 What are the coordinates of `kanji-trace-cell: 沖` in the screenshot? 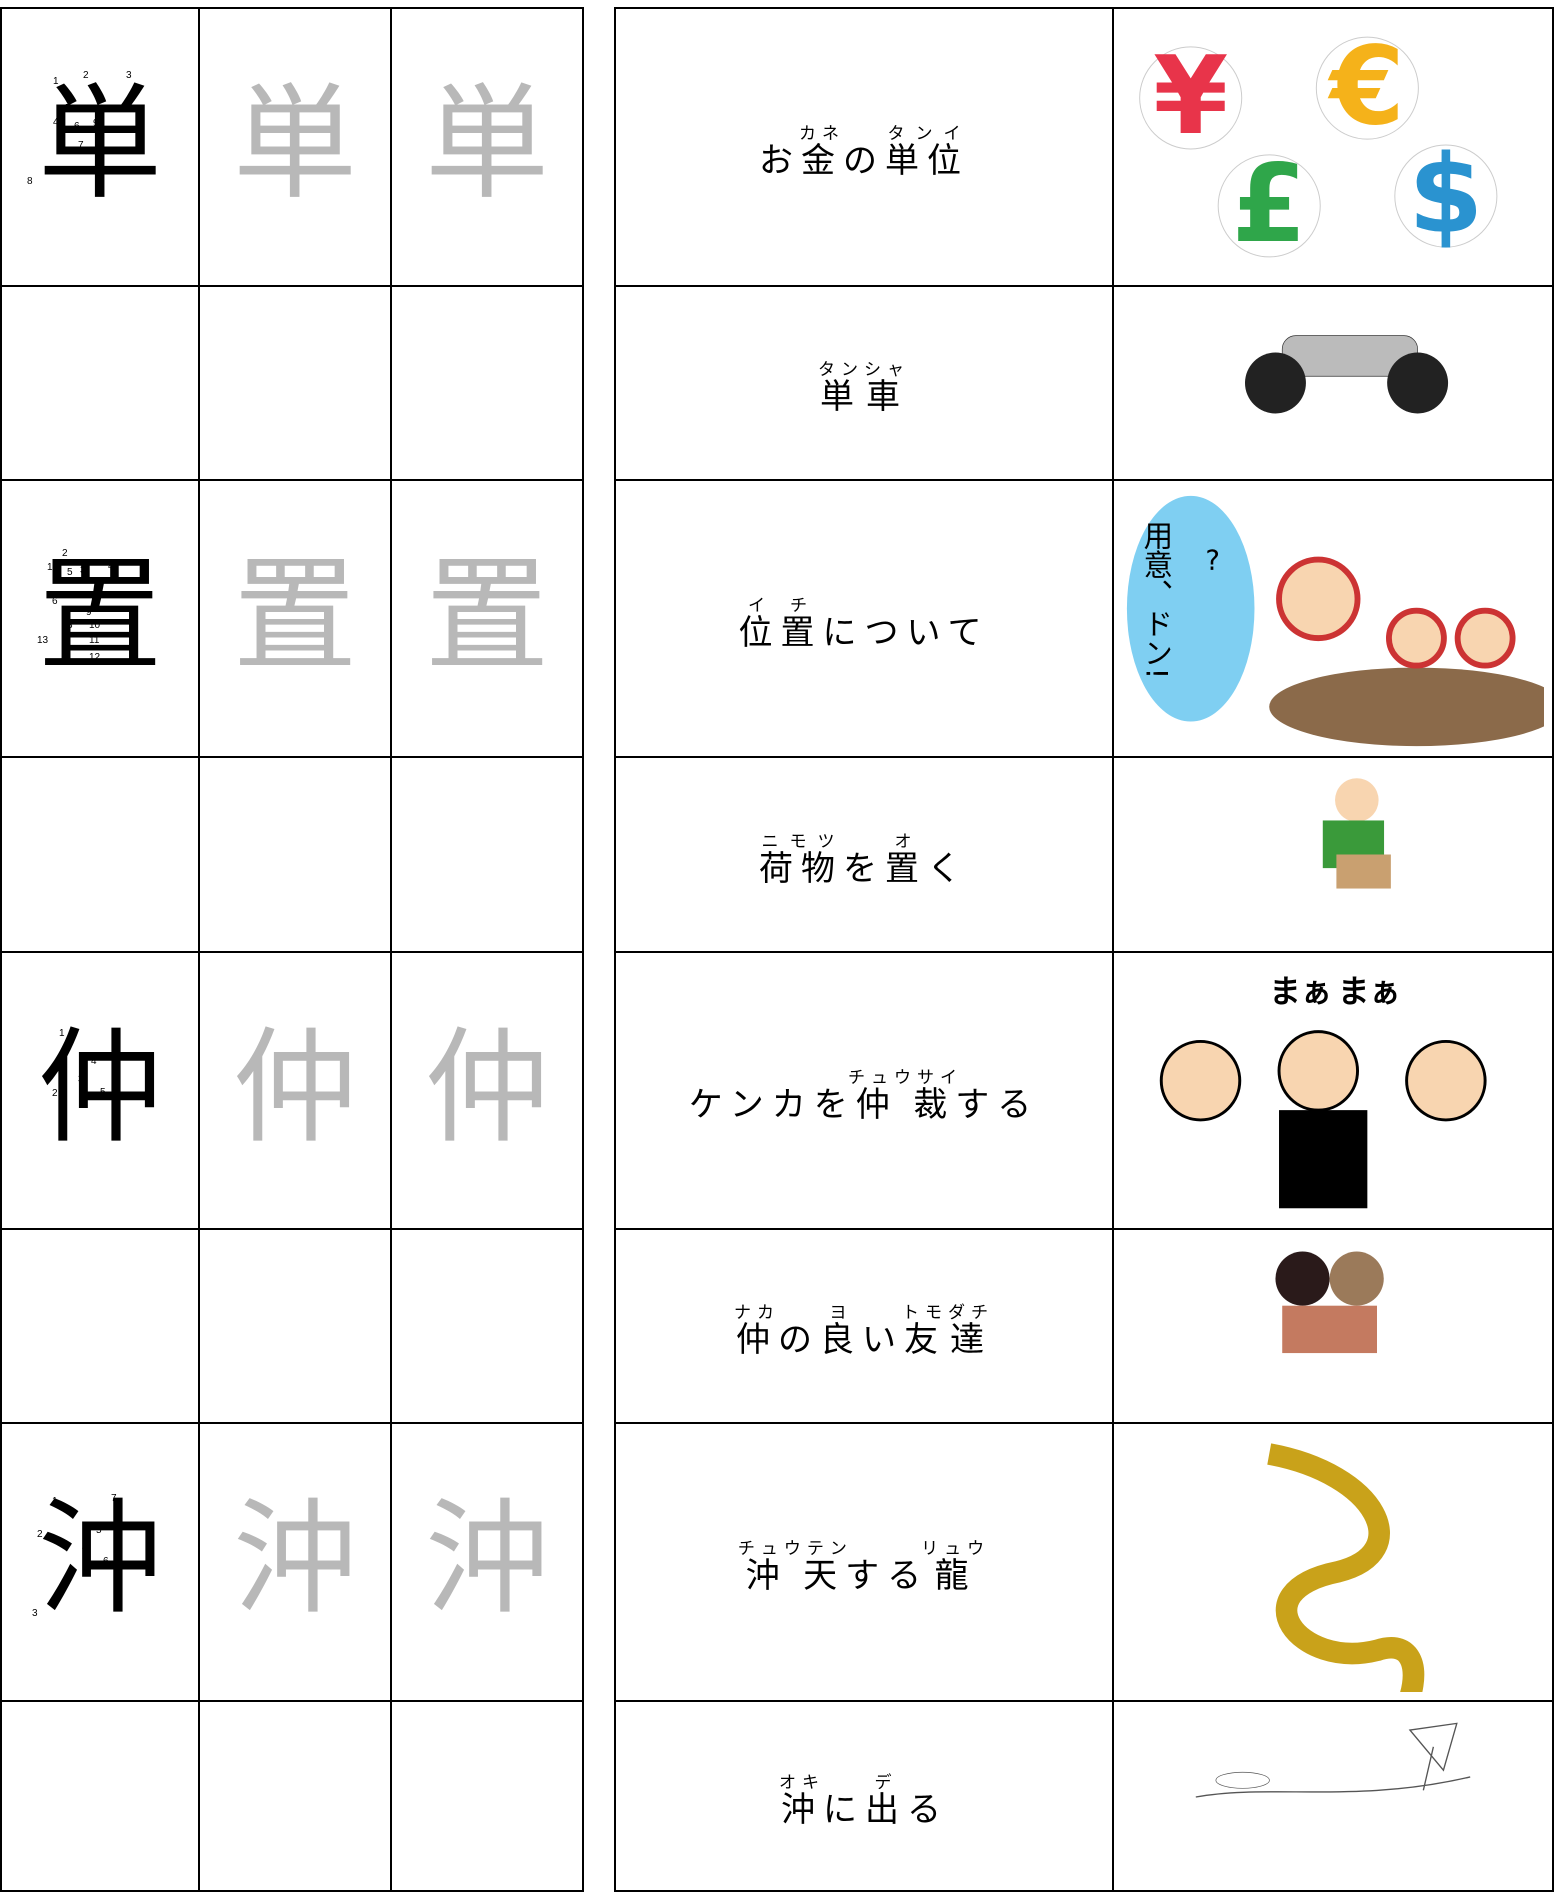 It's located at (295, 1562).